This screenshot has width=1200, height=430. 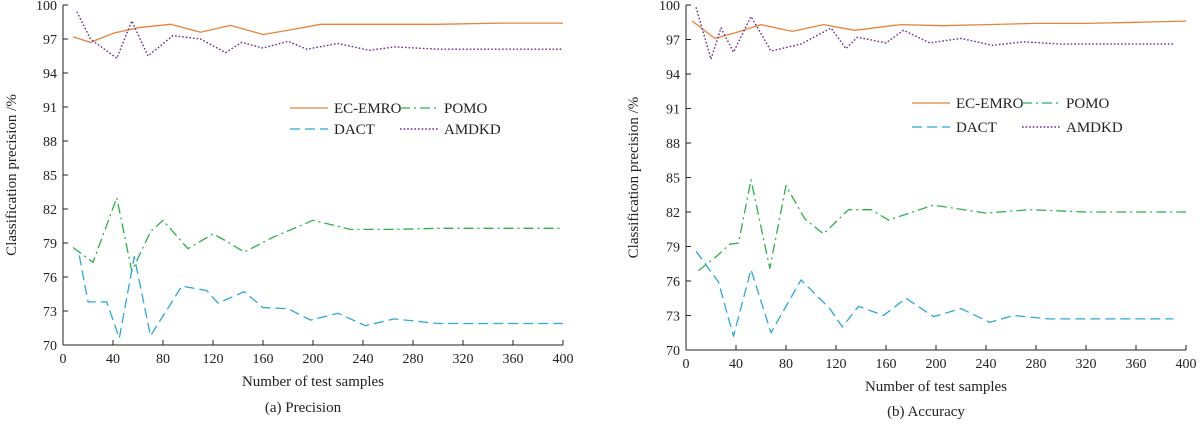 I want to click on chart-caption: (b) Accuracy, so click(x=926, y=412).